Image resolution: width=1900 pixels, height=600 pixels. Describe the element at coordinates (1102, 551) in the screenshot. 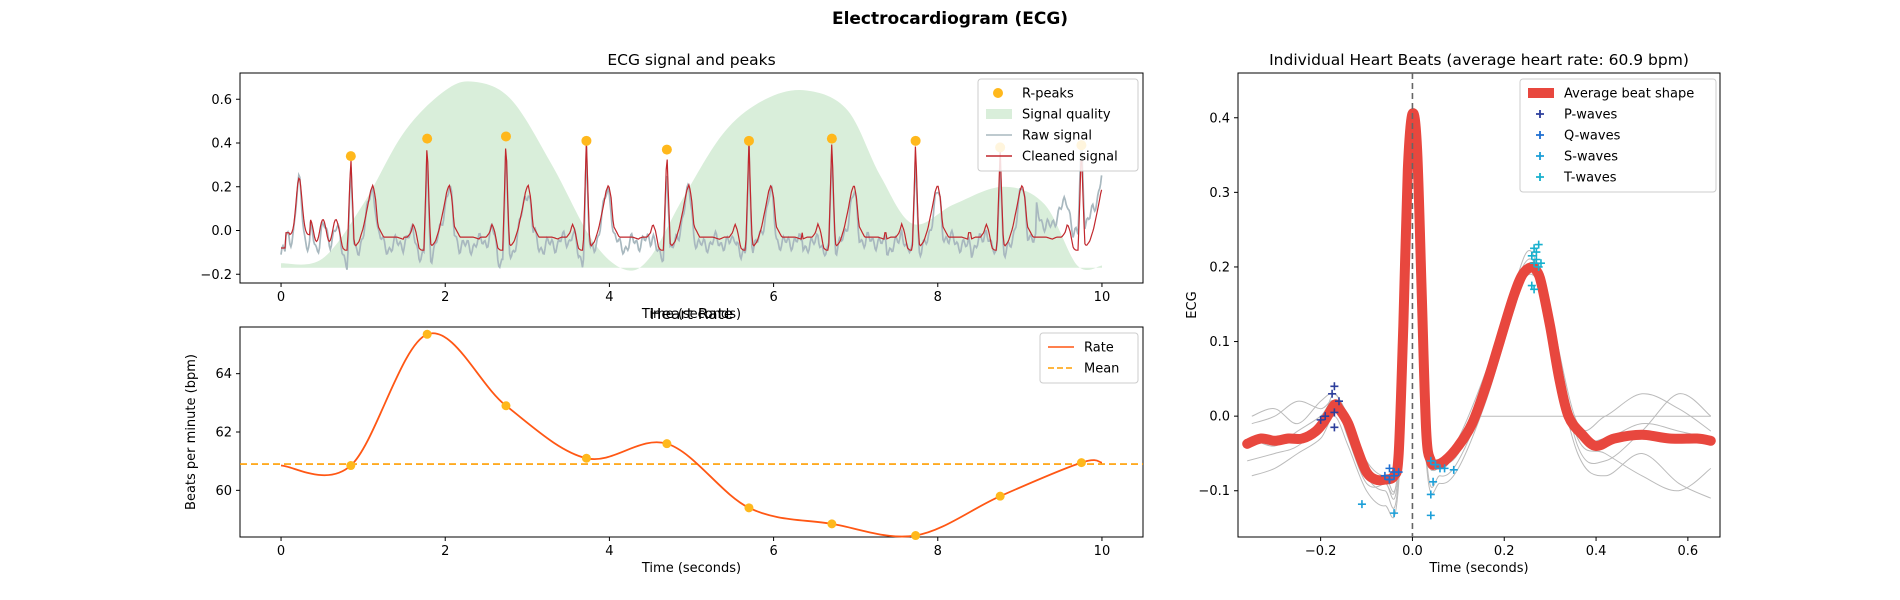

I see `rate-xtick-label: 10` at that location.